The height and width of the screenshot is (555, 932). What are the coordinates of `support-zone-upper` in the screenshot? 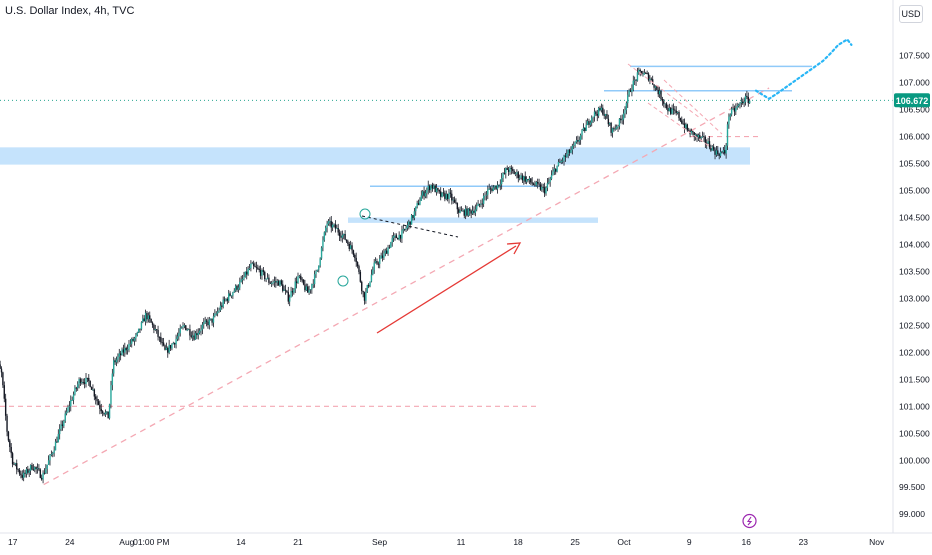 It's located at (375, 156).